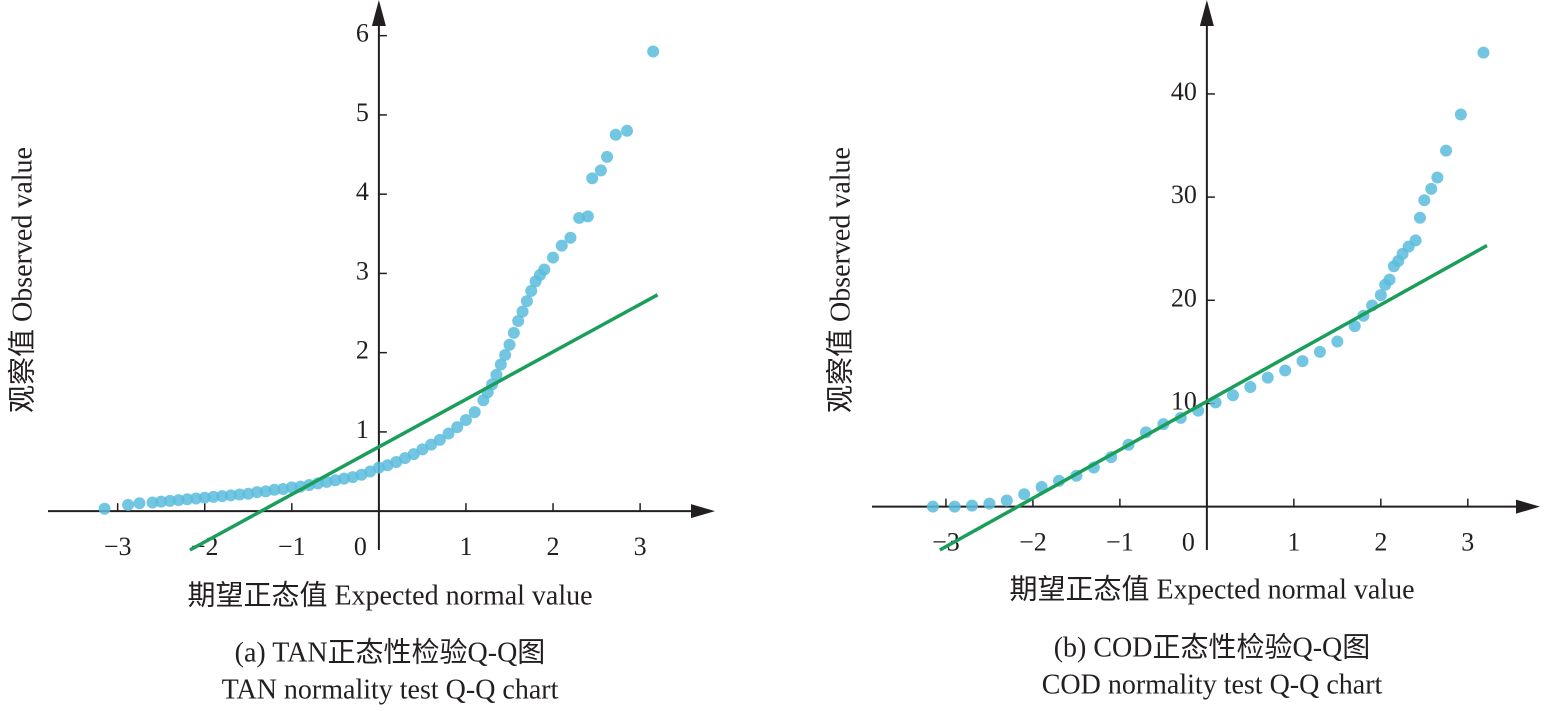 The image size is (1544, 711). I want to click on x-tick-label: −3, so click(118, 546).